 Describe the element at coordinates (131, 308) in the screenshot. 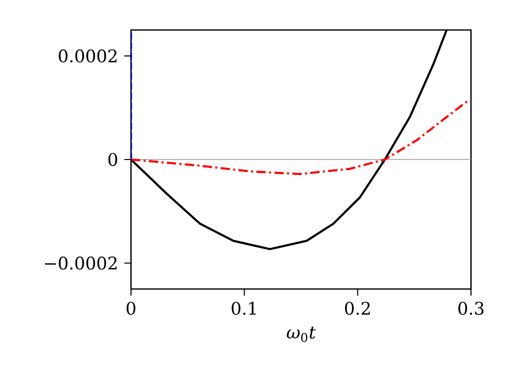

I see `x-tick-label: 0` at that location.